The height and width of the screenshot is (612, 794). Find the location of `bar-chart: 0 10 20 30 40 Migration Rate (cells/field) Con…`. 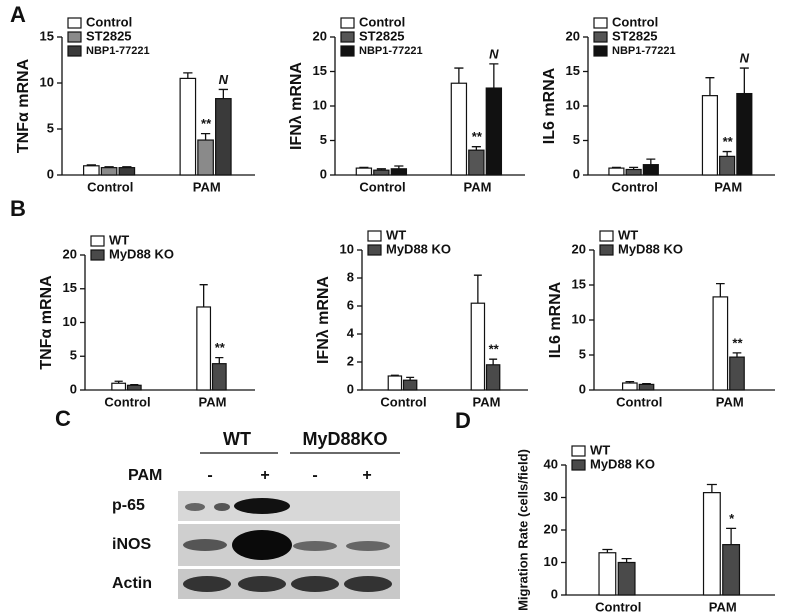

bar-chart: 0 10 20 30 40 Migration Rate (cells/field) Con… is located at coordinates (645, 527).